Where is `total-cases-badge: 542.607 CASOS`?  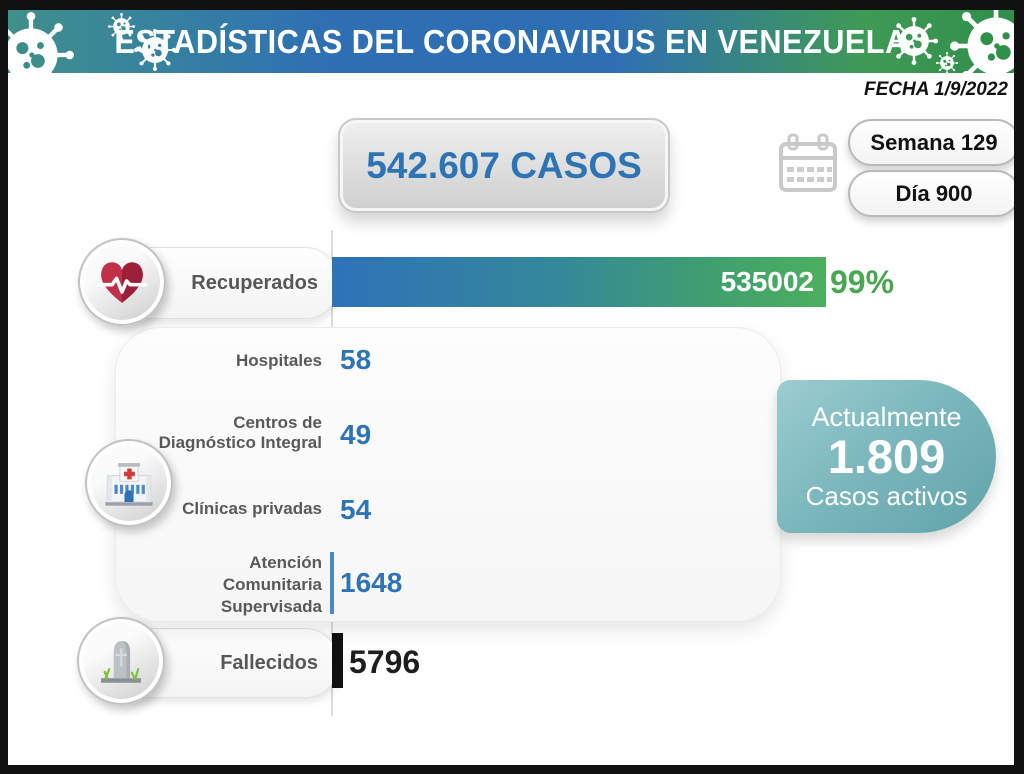
total-cases-badge: 542.607 CASOS is located at coordinates (504, 165).